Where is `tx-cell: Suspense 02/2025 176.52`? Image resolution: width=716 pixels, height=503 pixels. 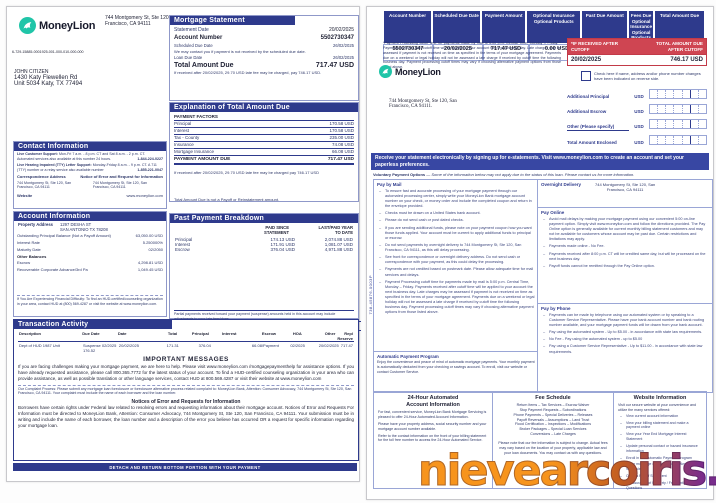
tx-cell: Suspense 02/2025 176.52 is located at coordinates (99, 348).